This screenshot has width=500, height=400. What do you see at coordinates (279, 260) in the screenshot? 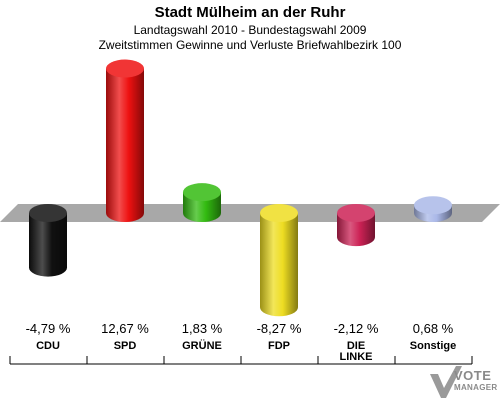
I see `bar-fdp` at bounding box center [279, 260].